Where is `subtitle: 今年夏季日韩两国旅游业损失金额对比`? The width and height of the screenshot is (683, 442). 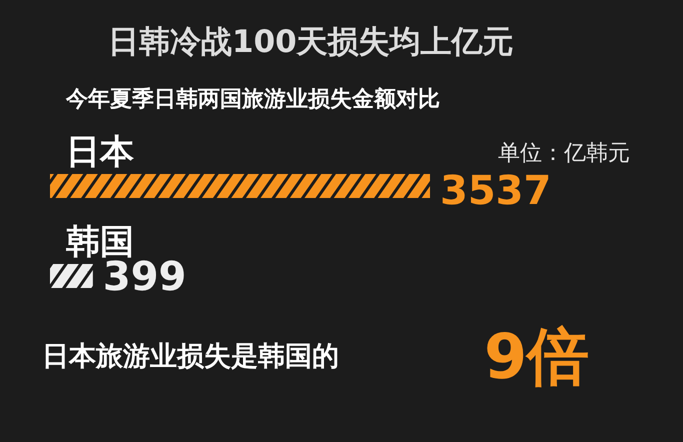
subtitle: 今年夏季日韩两国旅游业损失金额对比 is located at coordinates (253, 99).